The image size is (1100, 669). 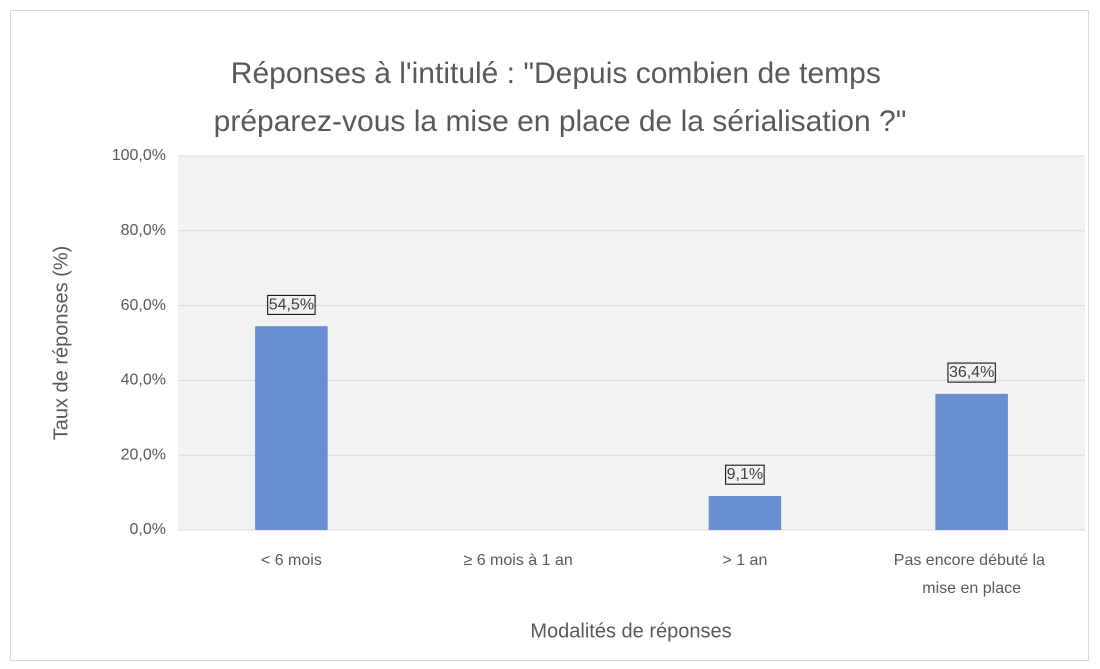 I want to click on y-tick-label: 80,0%, so click(x=143, y=230).